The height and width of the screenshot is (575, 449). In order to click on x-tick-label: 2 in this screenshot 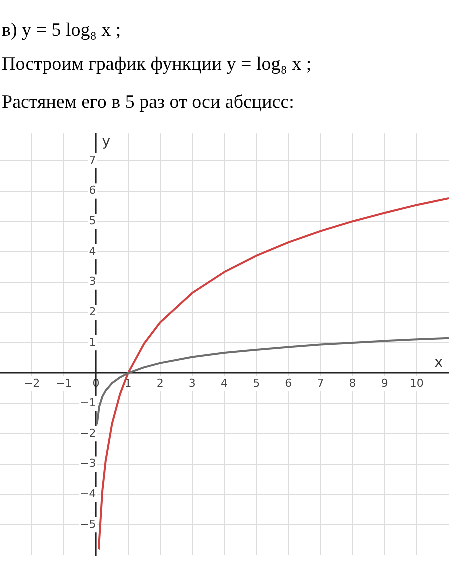, I will do `click(160, 383)`.